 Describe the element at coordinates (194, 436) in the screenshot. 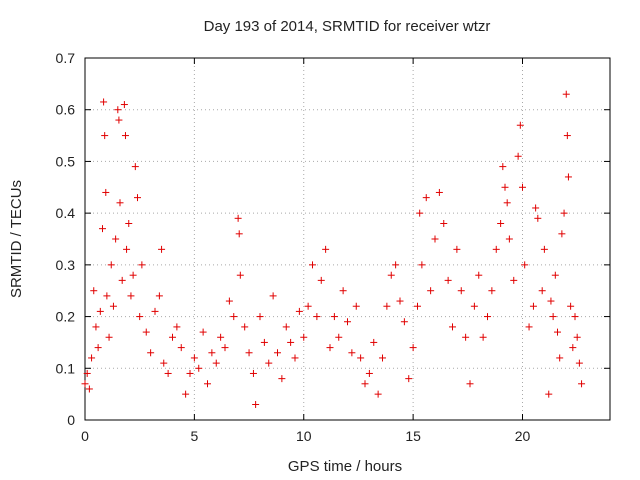

I see `x-tick-label: 5` at that location.